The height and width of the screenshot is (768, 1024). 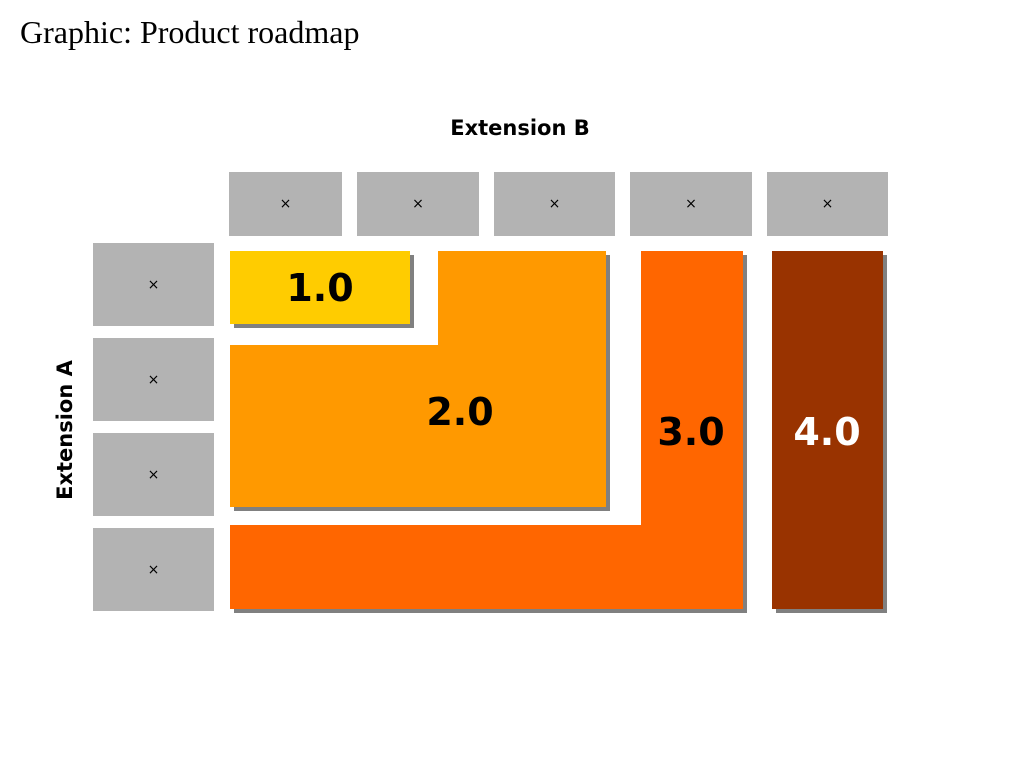 What do you see at coordinates (691, 204) in the screenshot?
I see `column-header-4: ×` at bounding box center [691, 204].